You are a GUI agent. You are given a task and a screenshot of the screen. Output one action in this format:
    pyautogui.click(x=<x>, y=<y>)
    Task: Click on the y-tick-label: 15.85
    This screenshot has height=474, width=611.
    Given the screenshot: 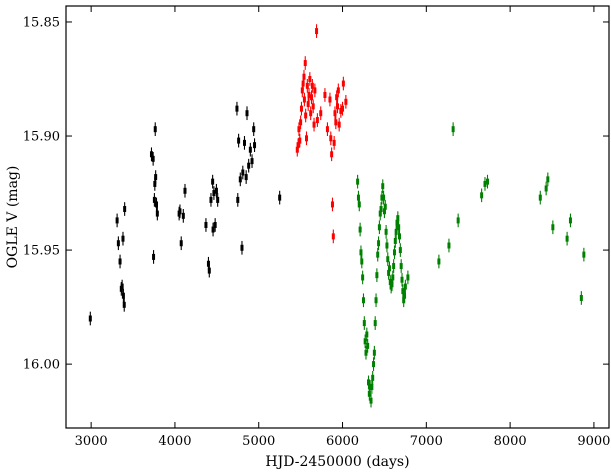 What is the action you would take?
    pyautogui.click(x=41, y=22)
    